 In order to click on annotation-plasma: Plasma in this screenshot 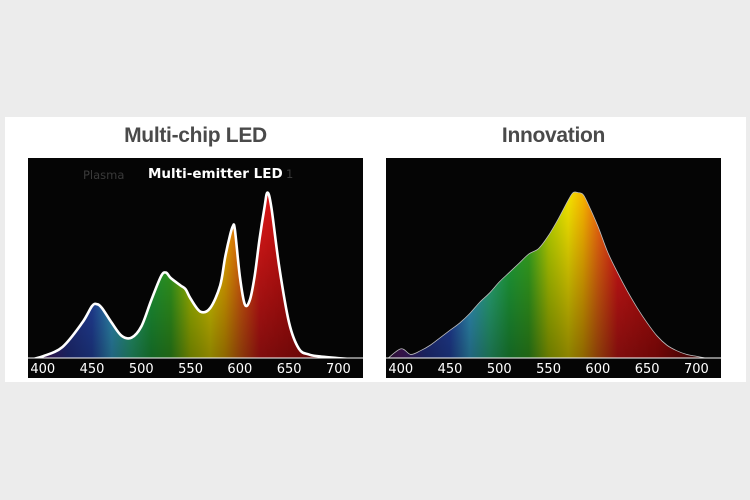, I will do `click(103, 175)`.